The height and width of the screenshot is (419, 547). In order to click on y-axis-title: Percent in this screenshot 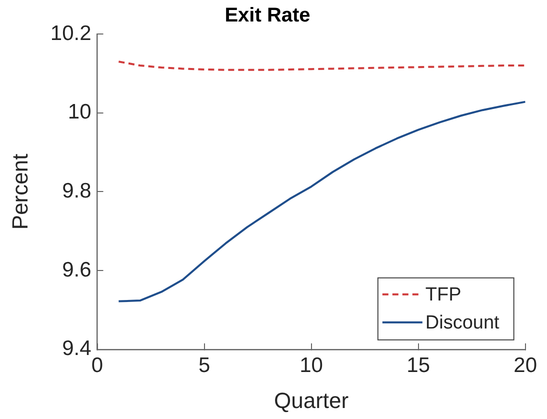, I will do `click(19, 192)`.